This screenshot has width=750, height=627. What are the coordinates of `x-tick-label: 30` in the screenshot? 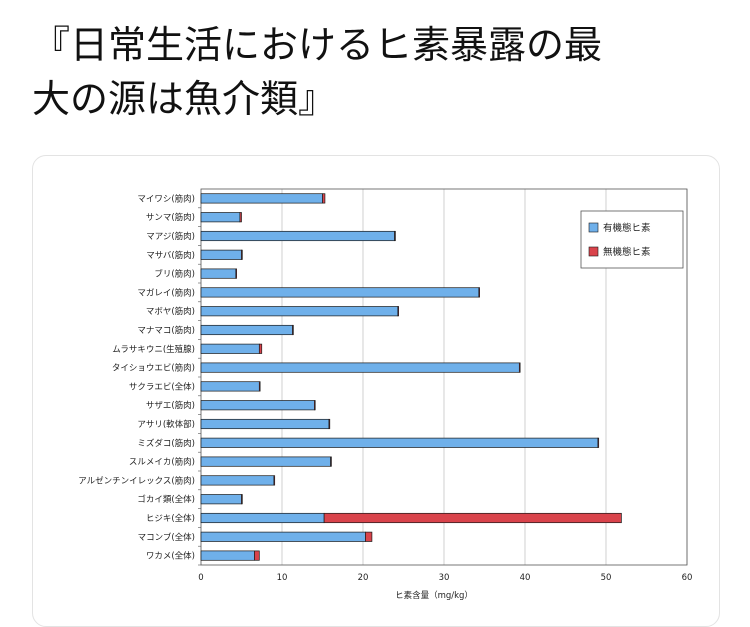 It's located at (444, 578).